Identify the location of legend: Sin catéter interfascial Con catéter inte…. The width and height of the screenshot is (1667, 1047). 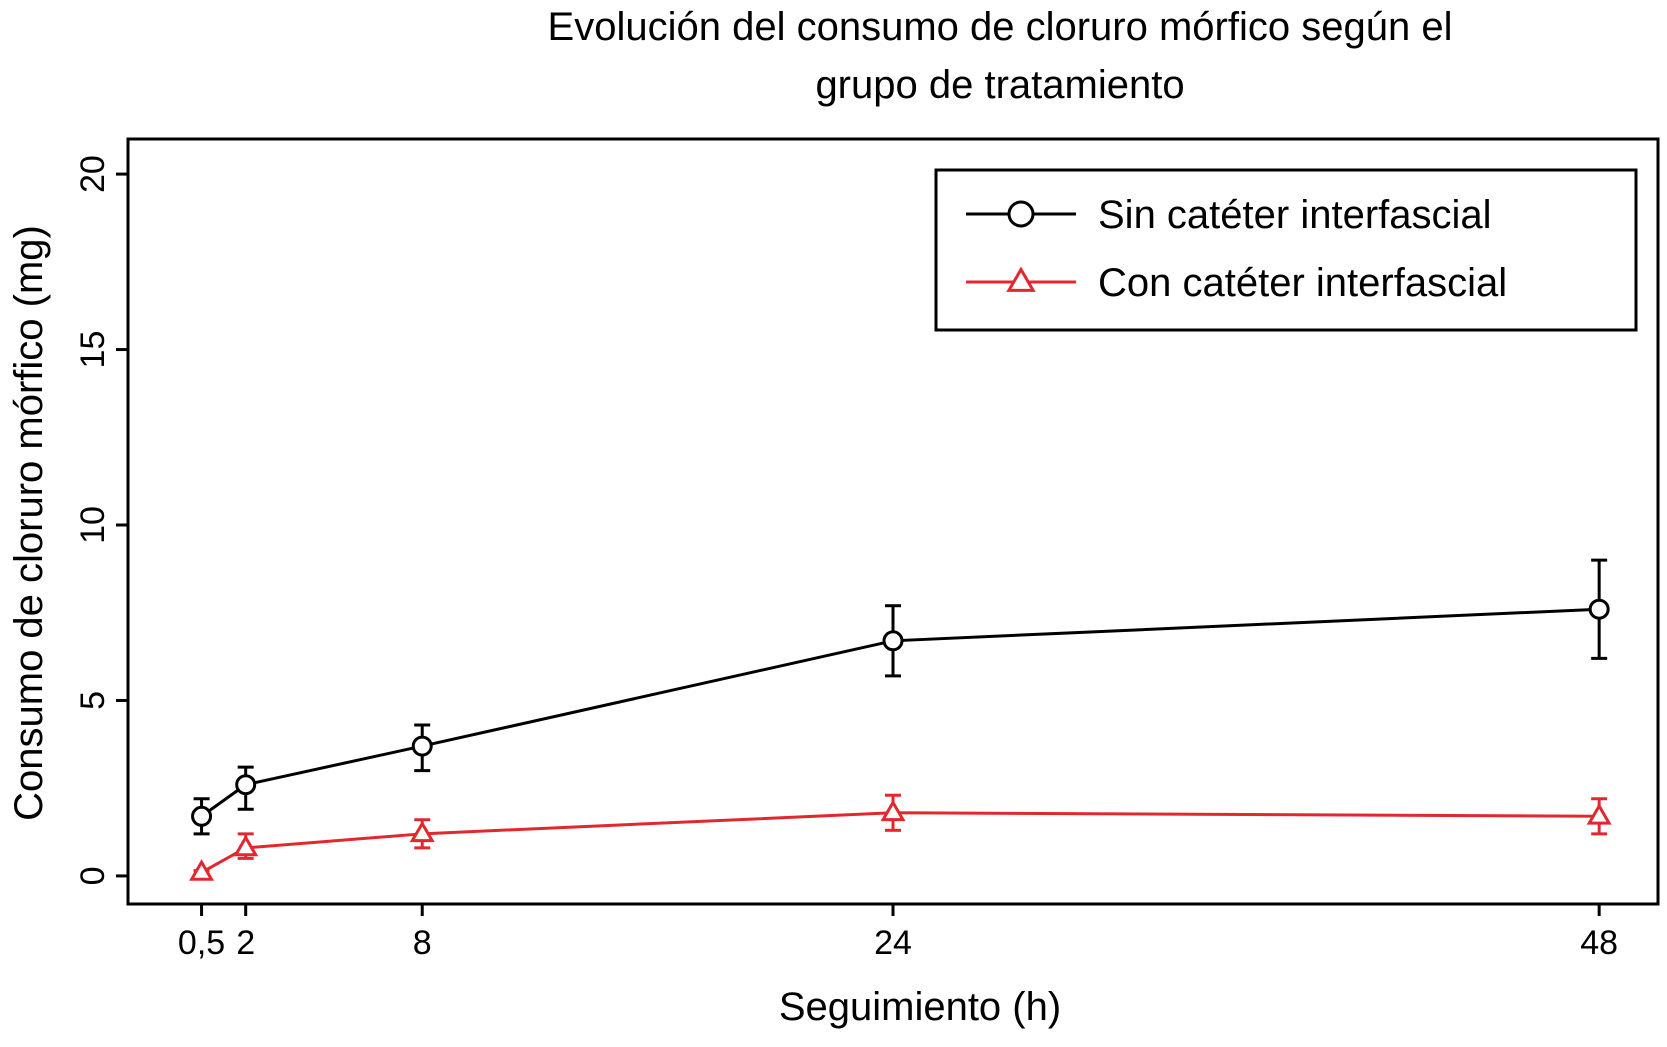
(1286, 250).